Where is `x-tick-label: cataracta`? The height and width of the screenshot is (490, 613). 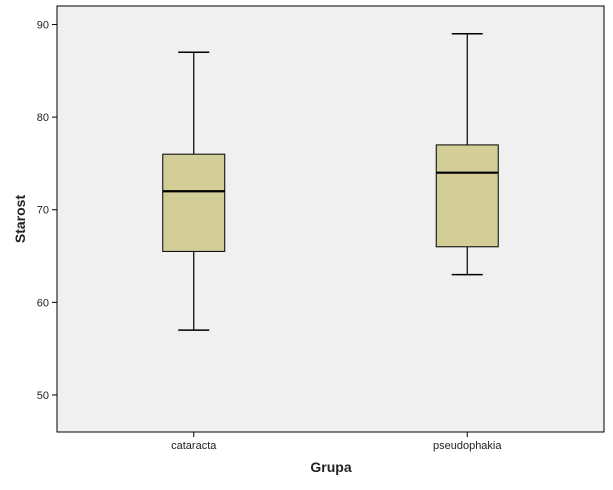 x-tick-label: cataracta is located at coordinates (194, 446).